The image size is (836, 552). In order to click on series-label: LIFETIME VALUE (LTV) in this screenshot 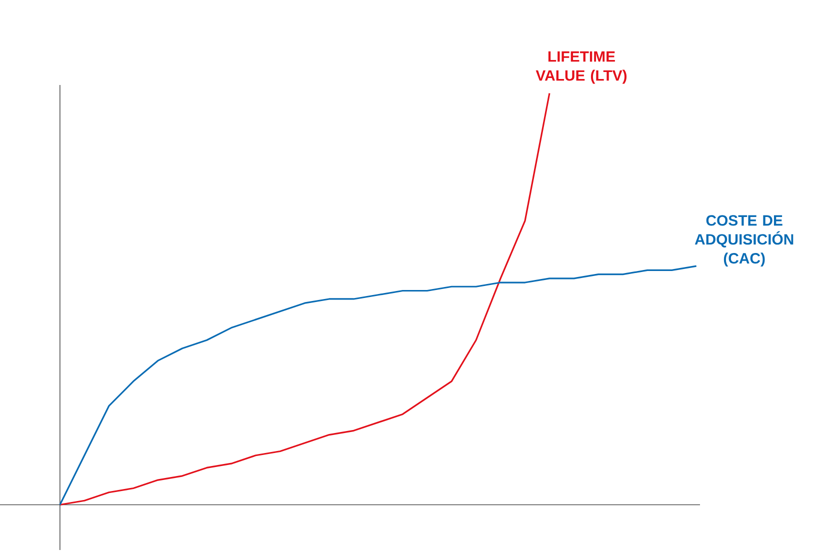, I will do `click(581, 67)`.